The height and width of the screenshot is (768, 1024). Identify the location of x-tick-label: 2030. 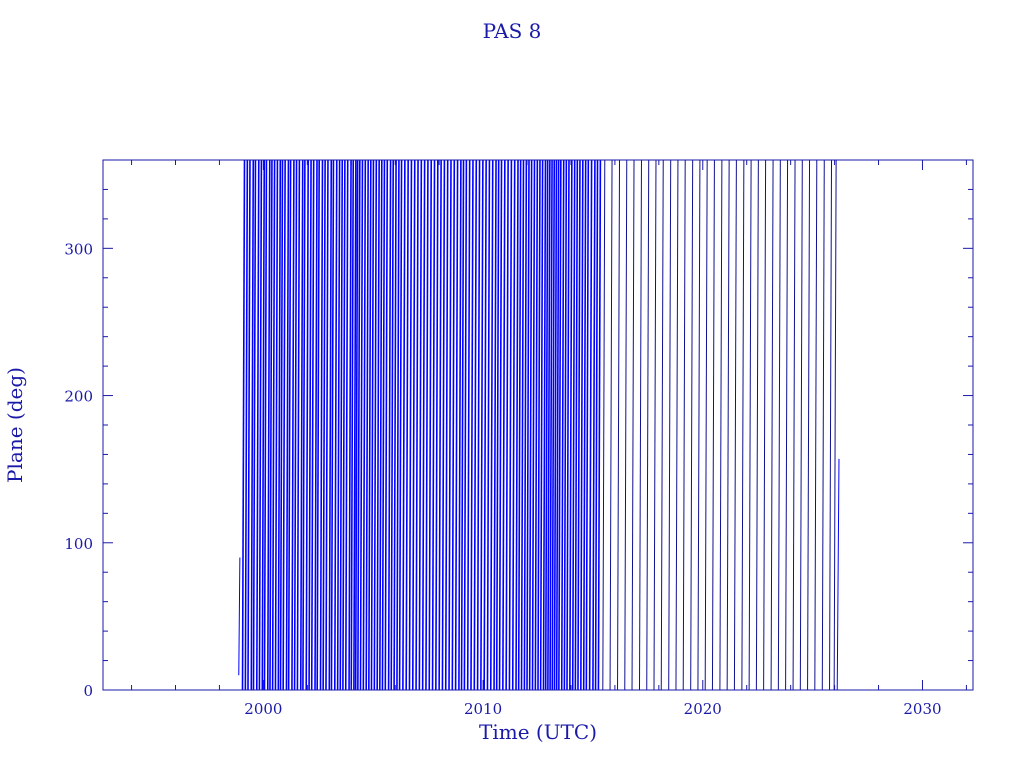
(922, 709).